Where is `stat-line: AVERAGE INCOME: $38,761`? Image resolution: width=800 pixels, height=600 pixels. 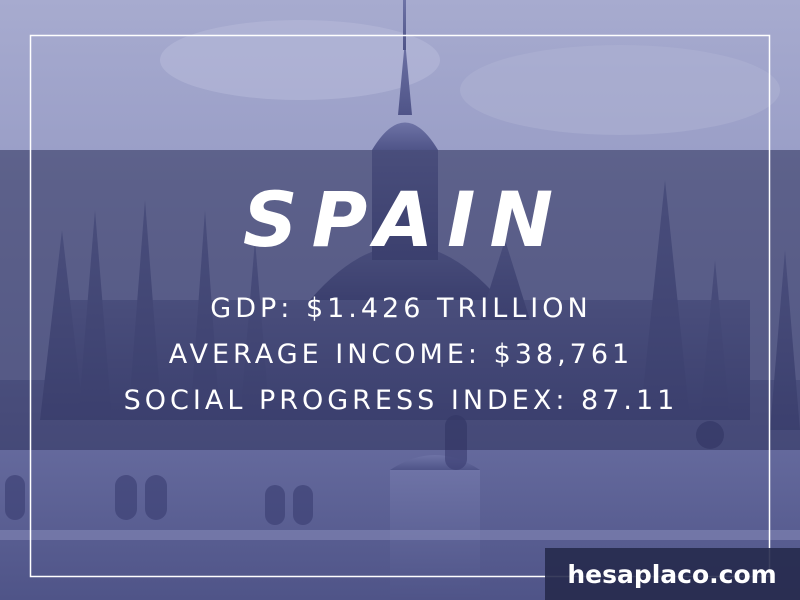 stat-line: AVERAGE INCOME: $38,761 is located at coordinates (401, 354).